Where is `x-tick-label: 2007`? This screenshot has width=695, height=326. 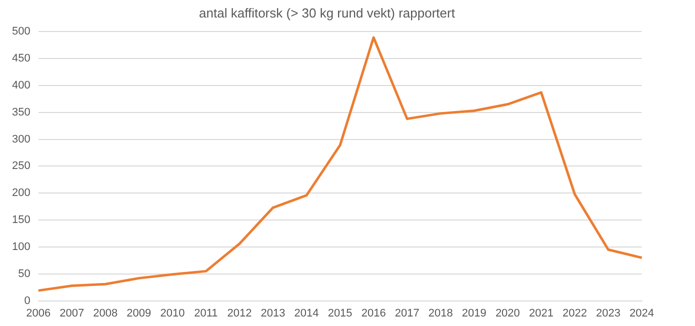 x-tick-label: 2007 is located at coordinates (72, 313).